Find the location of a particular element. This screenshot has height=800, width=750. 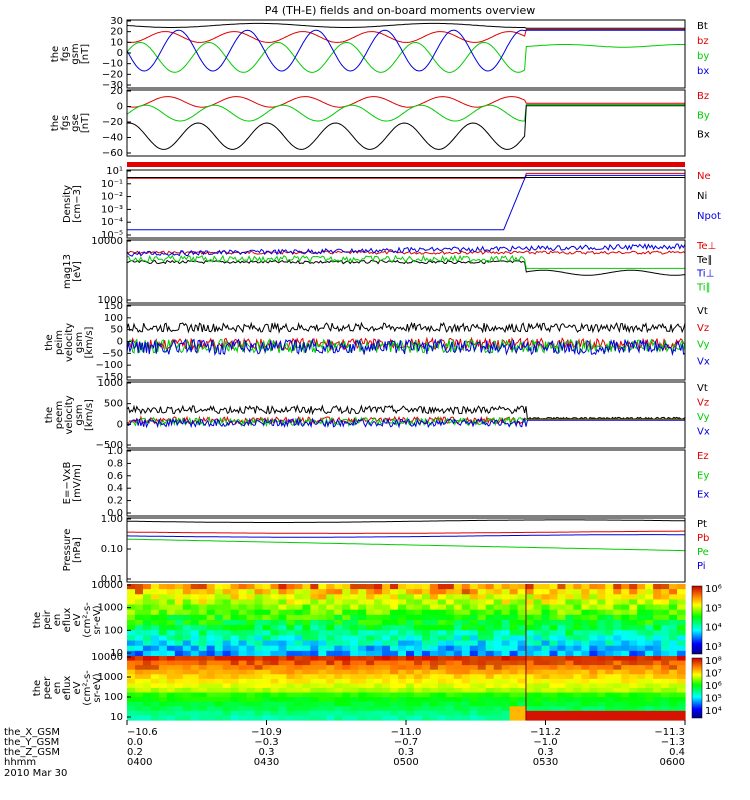

y-tick-label: −10 is located at coordinates (112, 64).